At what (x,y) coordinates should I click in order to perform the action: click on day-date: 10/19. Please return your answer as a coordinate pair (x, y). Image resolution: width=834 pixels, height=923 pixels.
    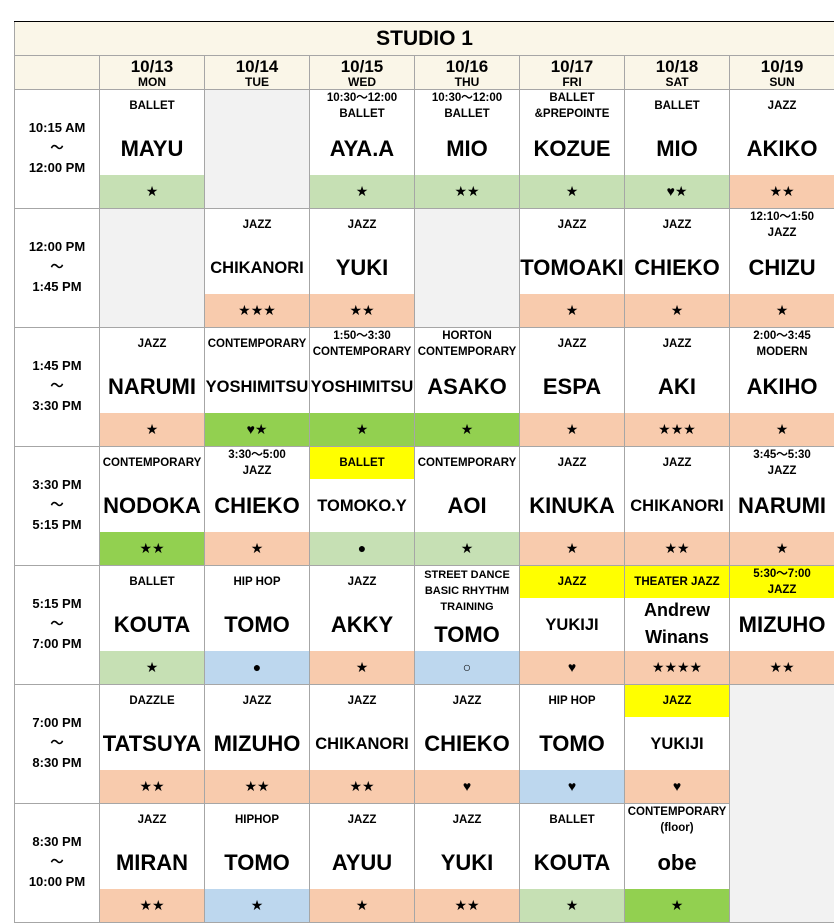
    Looking at the image, I should click on (782, 66).